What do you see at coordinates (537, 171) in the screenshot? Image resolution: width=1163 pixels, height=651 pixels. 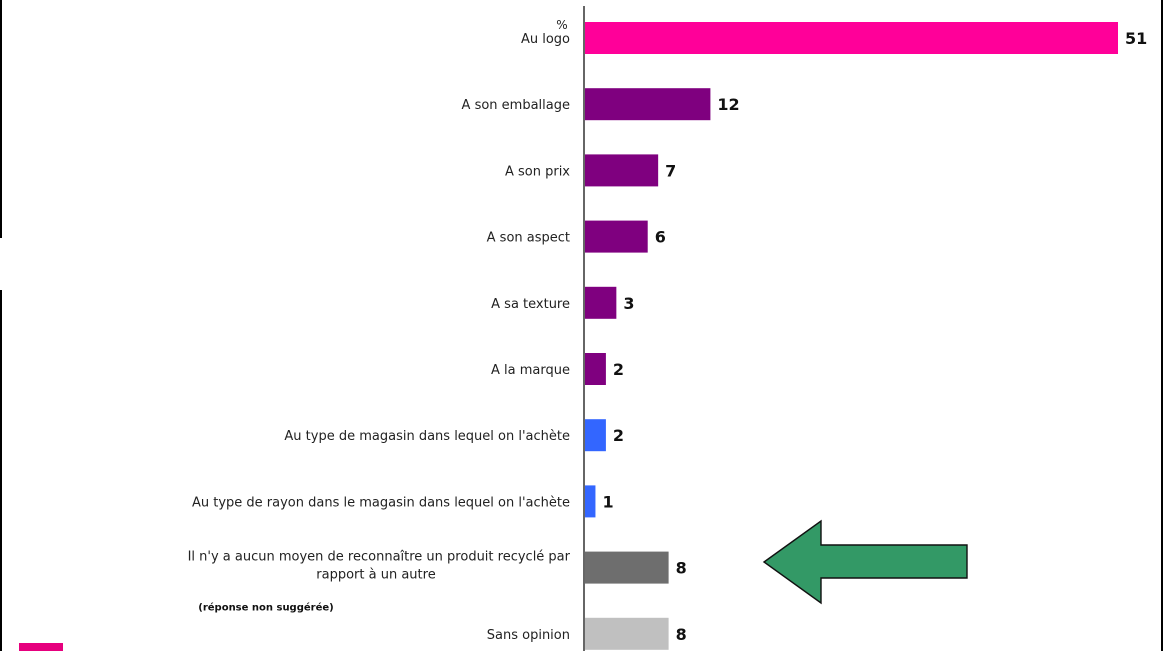 I see `category-label: A son prix` at bounding box center [537, 171].